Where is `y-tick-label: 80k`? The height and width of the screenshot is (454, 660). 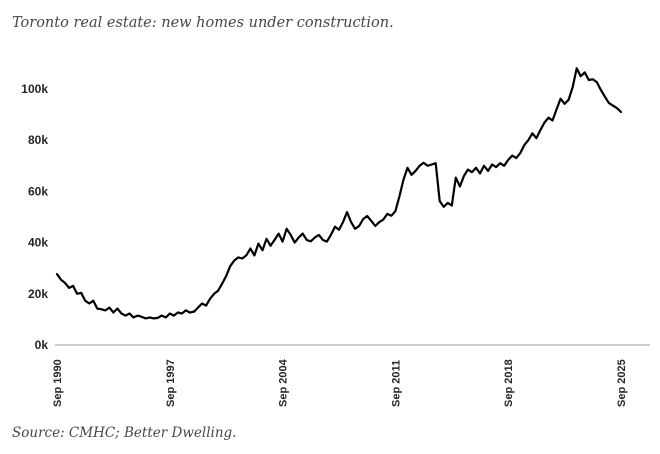 y-tick-label: 80k is located at coordinates (38, 140).